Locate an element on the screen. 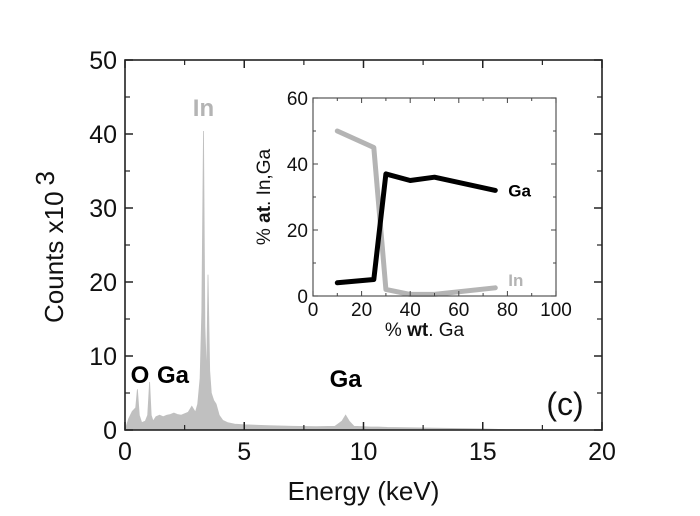 Image resolution: width=700 pixels, height=516 pixels. inset-x-tick-label: 100 is located at coordinates (556, 310).